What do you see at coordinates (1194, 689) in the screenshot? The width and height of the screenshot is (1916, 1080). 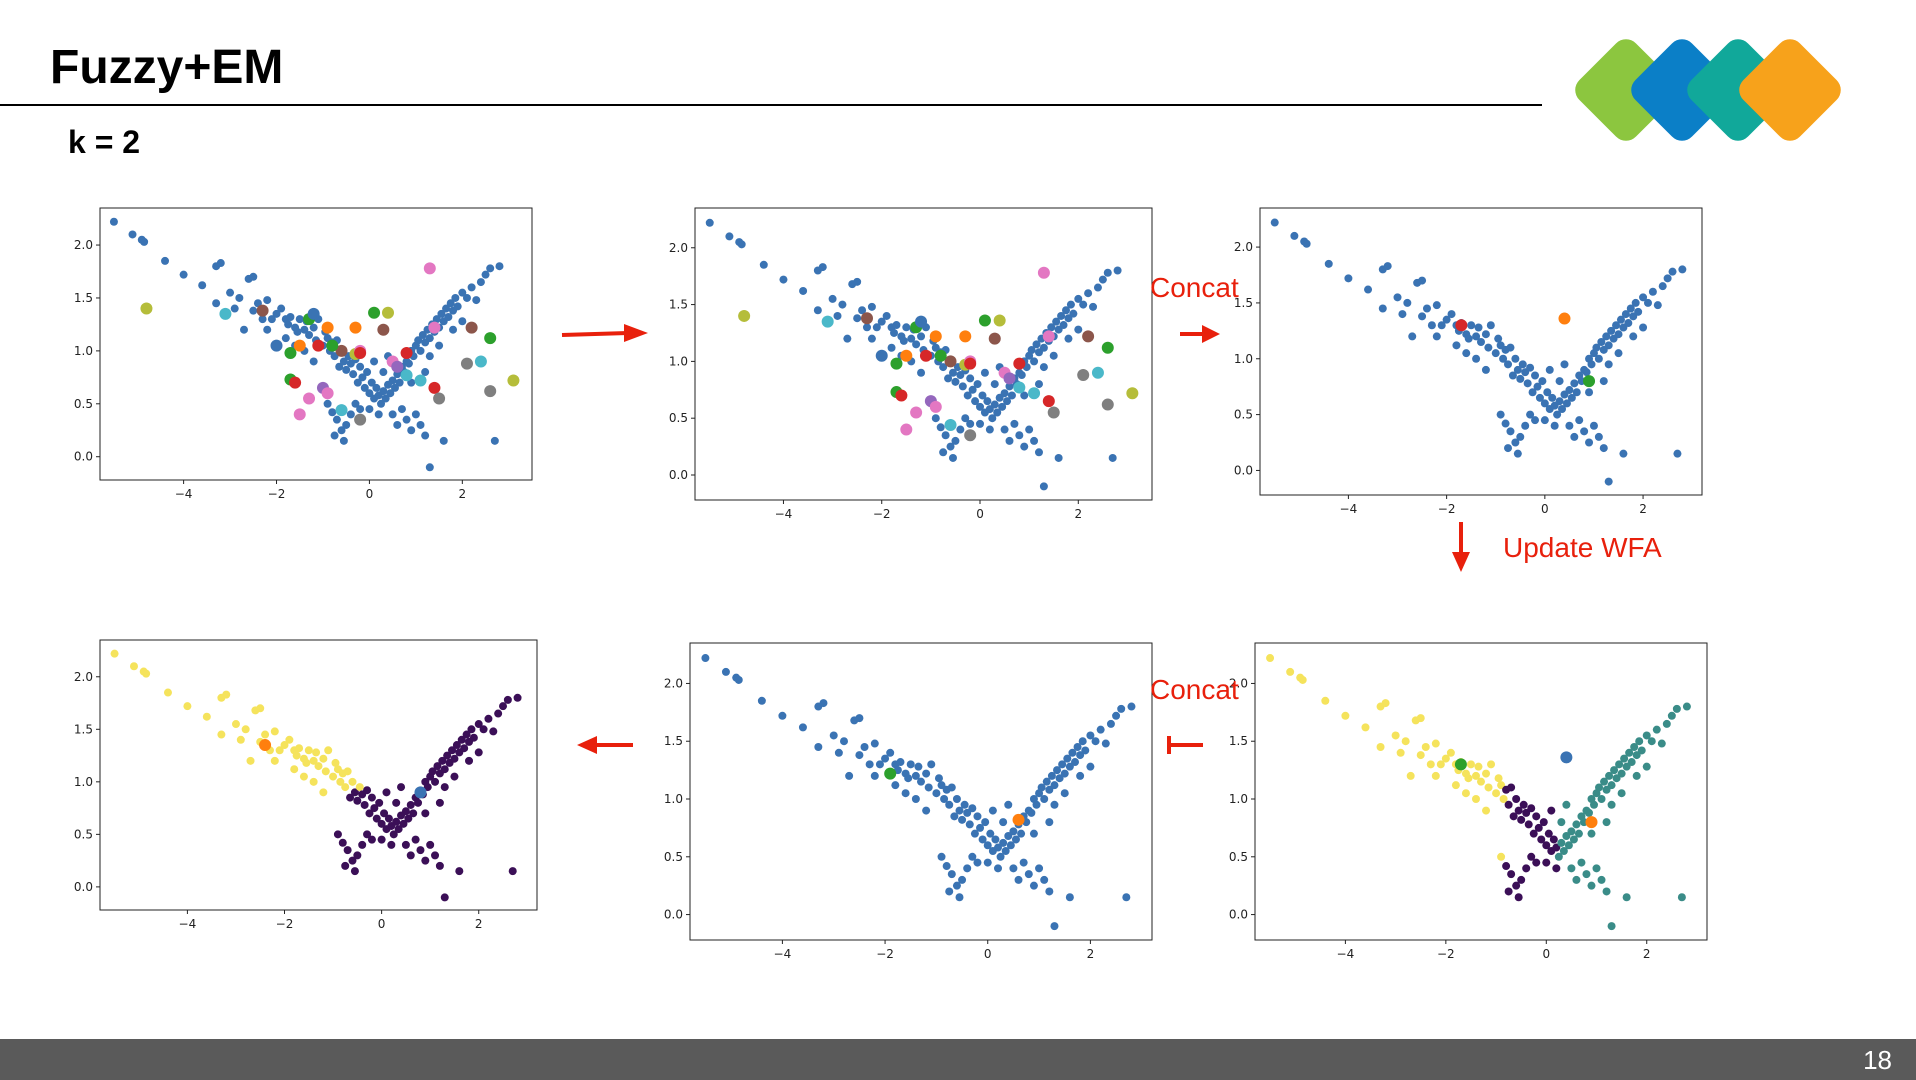 I see `concat-label-bottom: Concat` at bounding box center [1194, 689].